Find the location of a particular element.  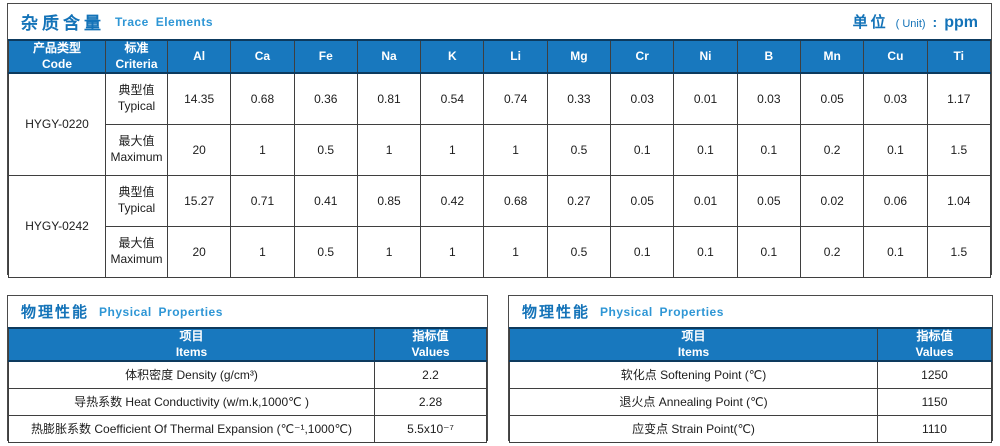

physical-left-title-zh: 物理性能 is located at coordinates (55, 312).